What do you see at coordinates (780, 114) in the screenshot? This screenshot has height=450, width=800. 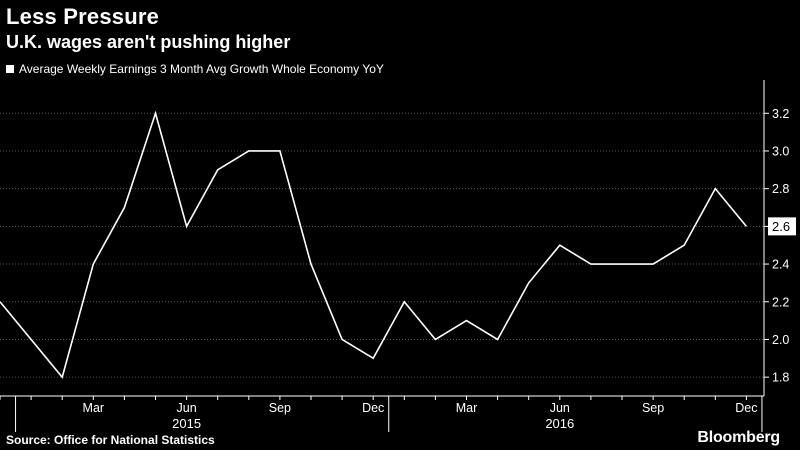 I see `y-tick-label: 3.2` at bounding box center [780, 114].